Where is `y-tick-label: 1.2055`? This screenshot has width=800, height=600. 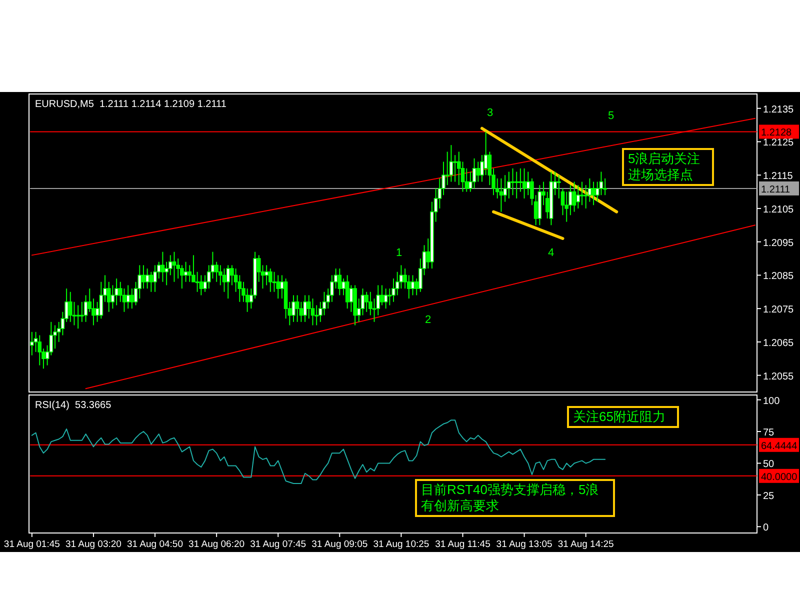
y-tick-label: 1.2055 is located at coordinates (778, 376).